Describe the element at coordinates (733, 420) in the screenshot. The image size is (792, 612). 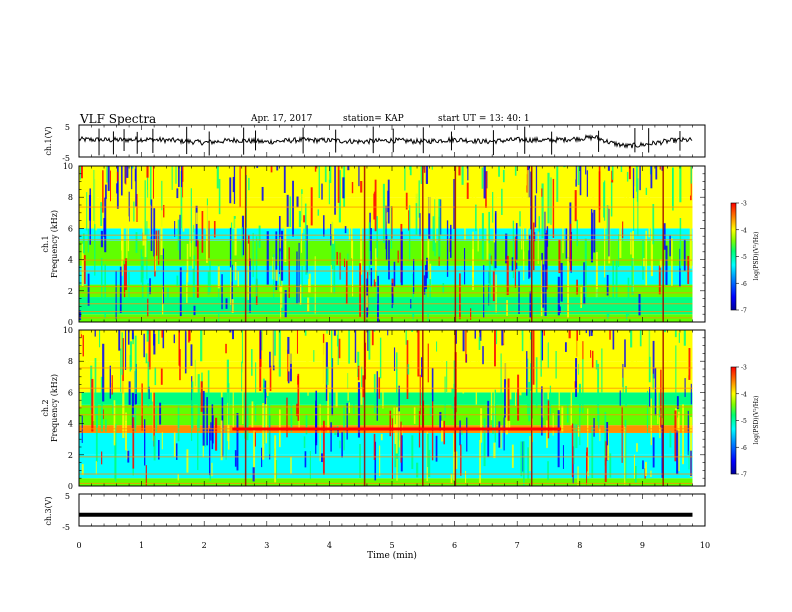
I see `ch2-colorbar` at that location.